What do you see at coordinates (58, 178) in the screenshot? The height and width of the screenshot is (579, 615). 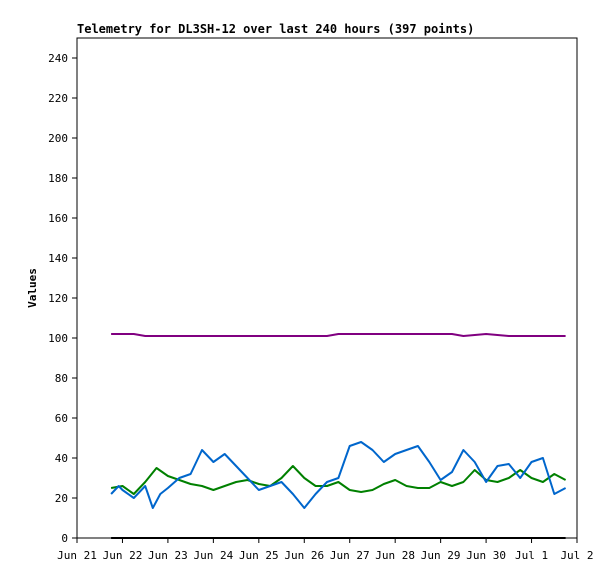 I see `y-tick-label: 180` at bounding box center [58, 178].